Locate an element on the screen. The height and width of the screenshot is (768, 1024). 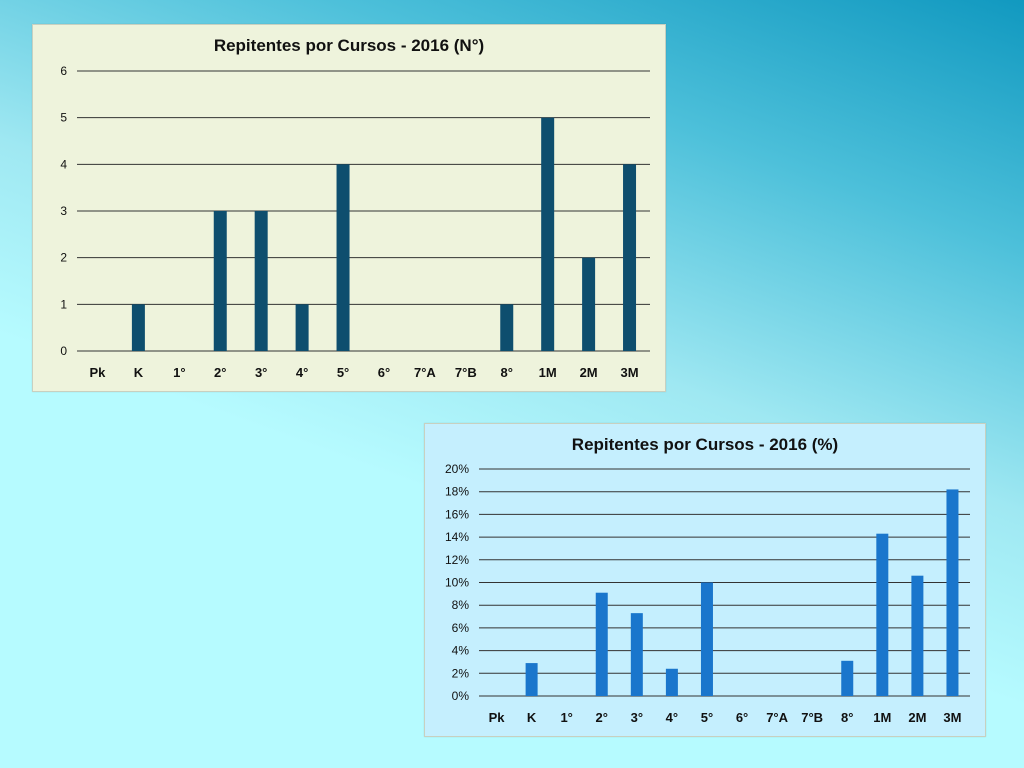
y-tick-label: 10% is located at coordinates (457, 583).